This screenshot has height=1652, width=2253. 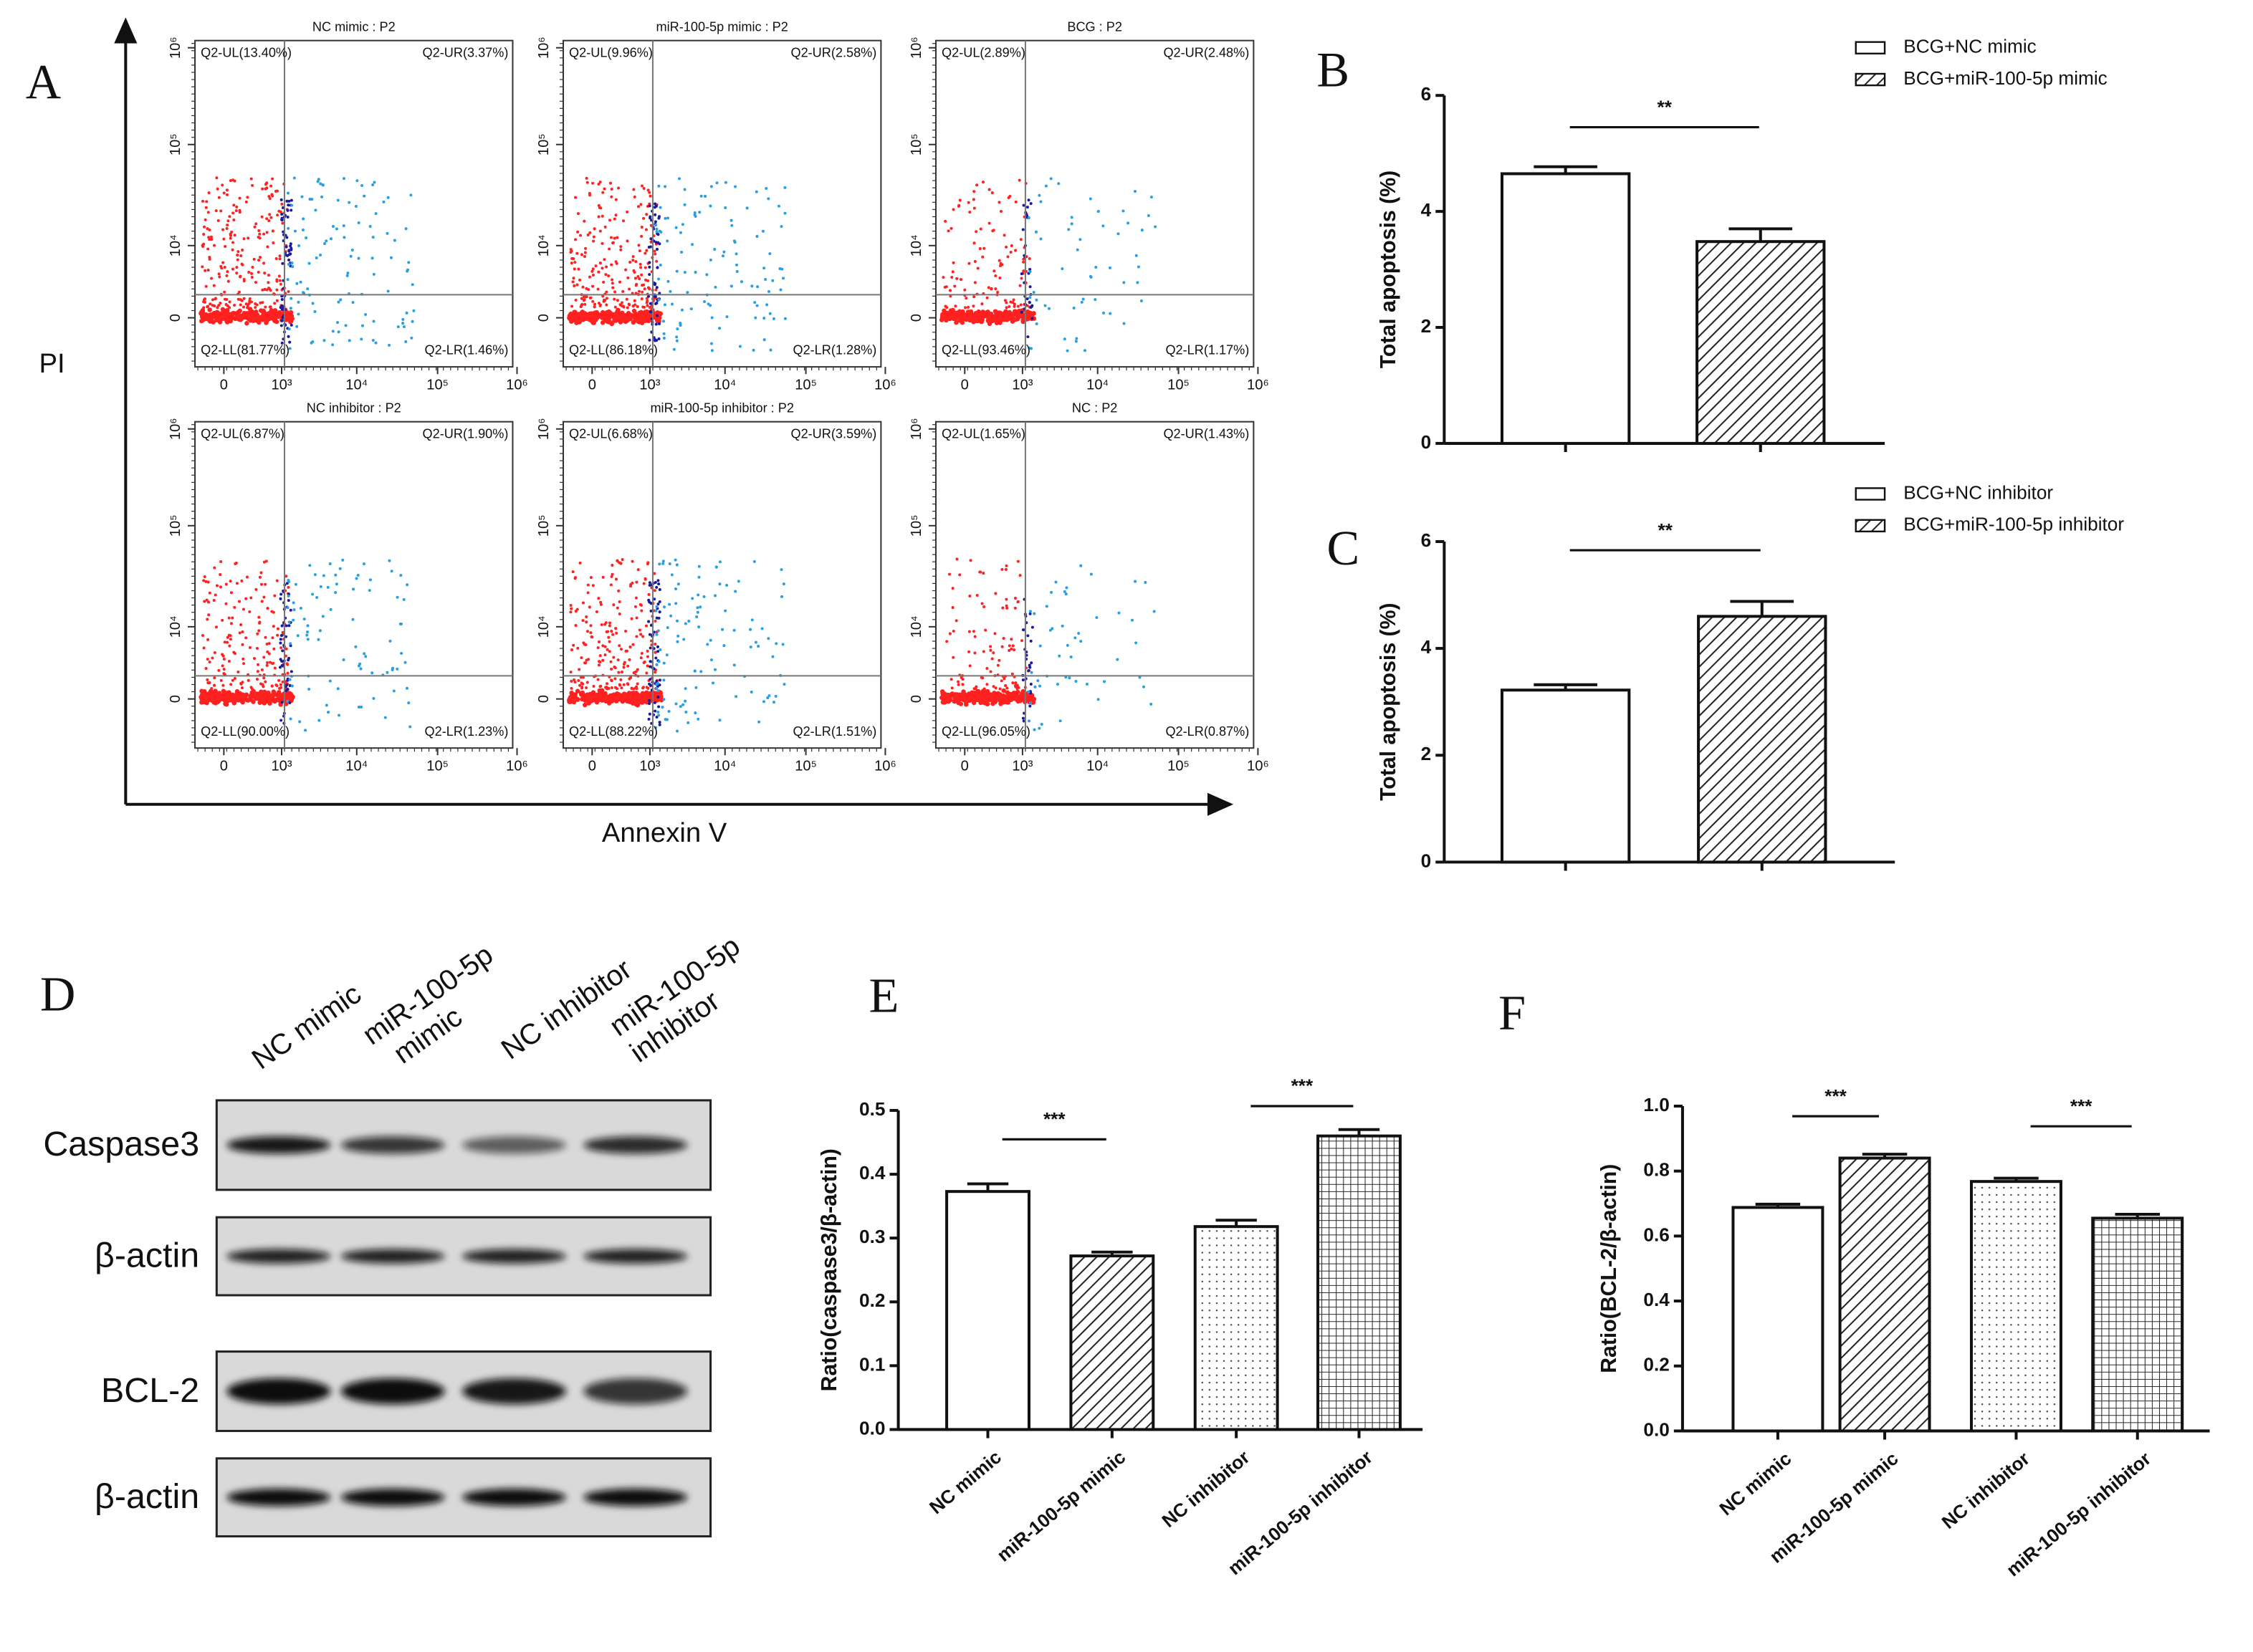 I want to click on flow-x-tick: 10⁵, so click(x=438, y=766).